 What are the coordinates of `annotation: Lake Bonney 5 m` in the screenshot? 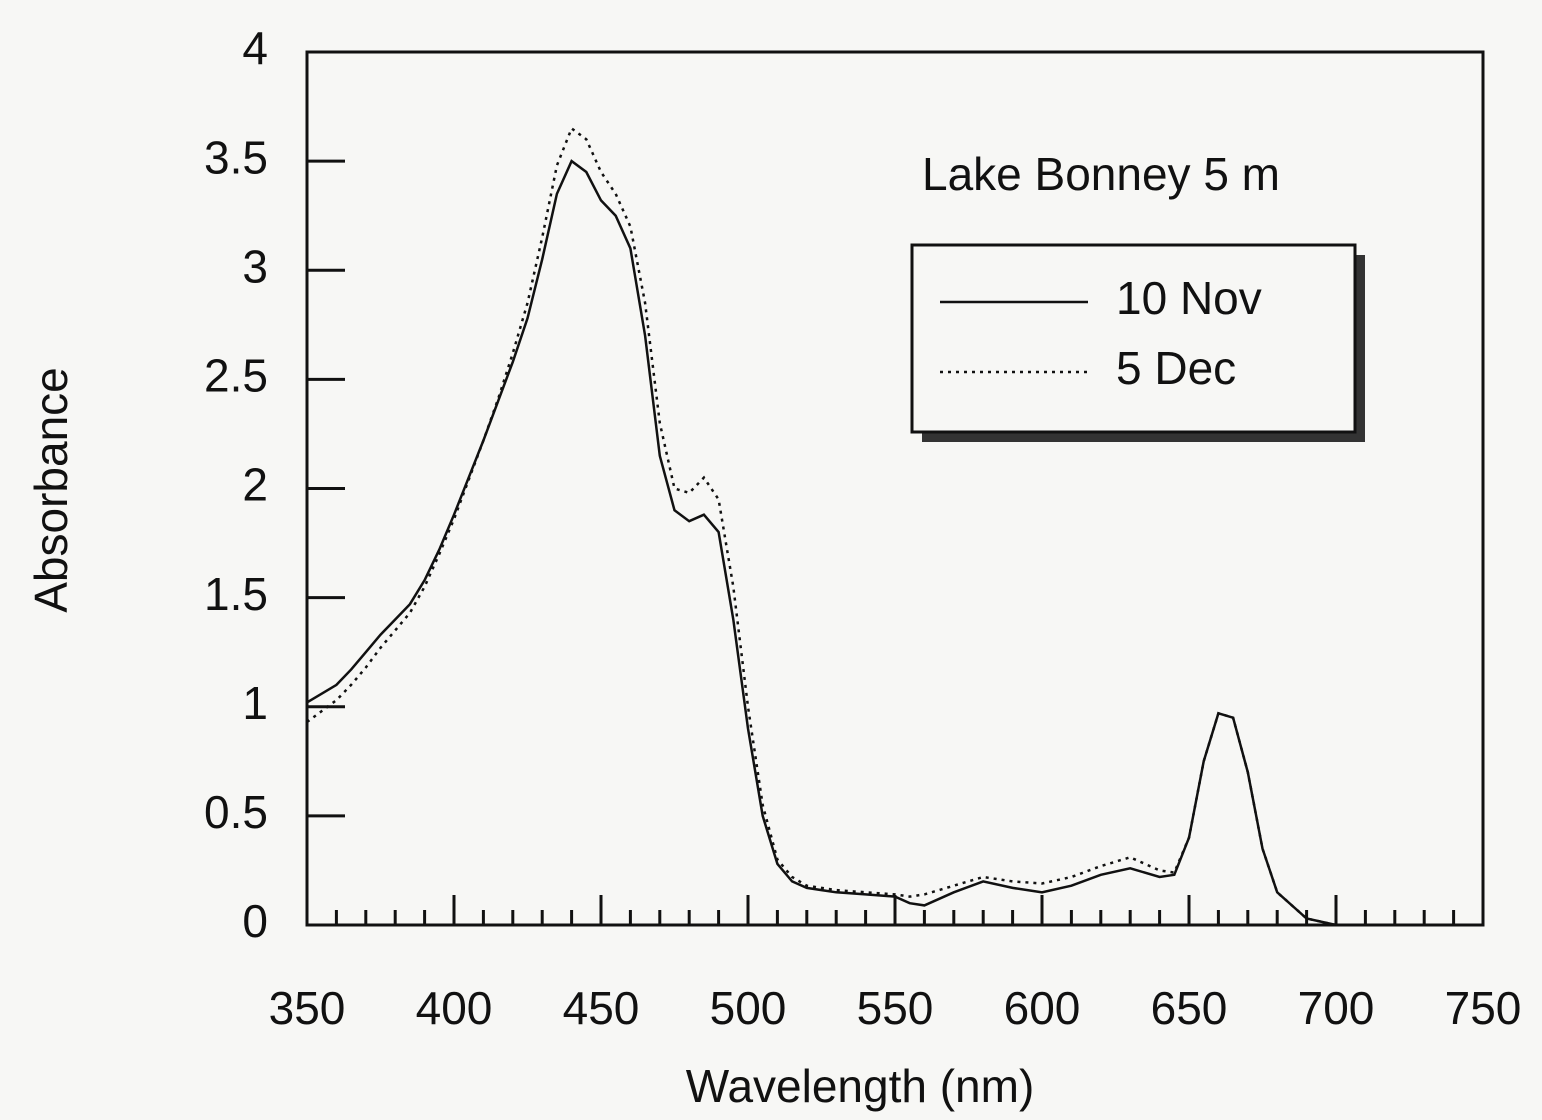 It's located at (1101, 174).